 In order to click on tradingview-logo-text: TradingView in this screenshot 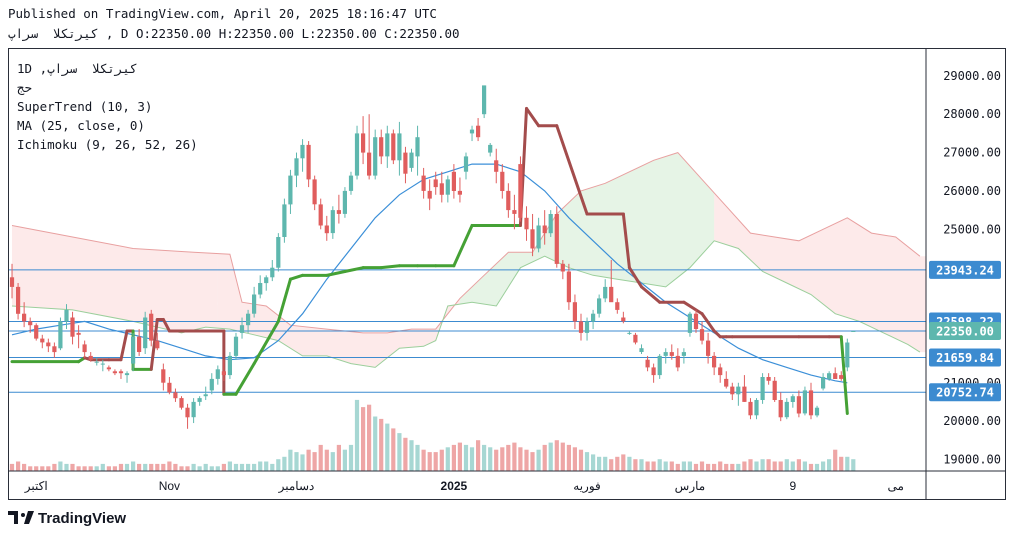, I will do `click(82, 518)`.